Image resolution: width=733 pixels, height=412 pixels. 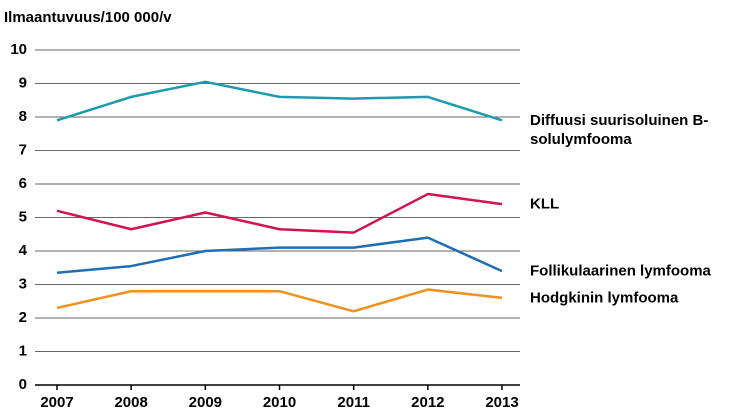 I want to click on y-tick-label: 10, so click(x=18, y=49).